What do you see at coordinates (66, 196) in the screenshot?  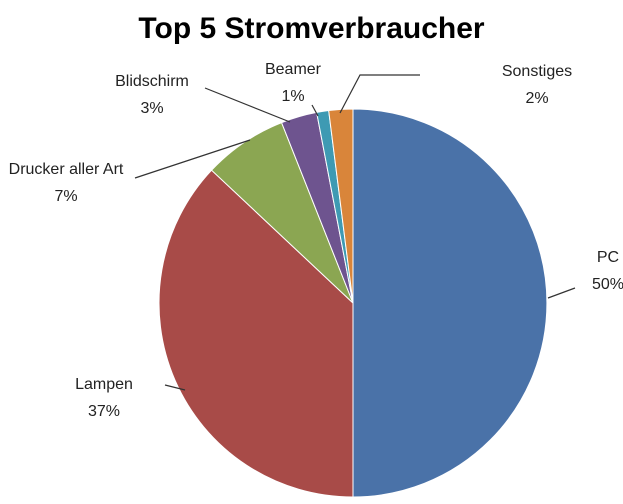 I see `slice-value-label: 7%` at bounding box center [66, 196].